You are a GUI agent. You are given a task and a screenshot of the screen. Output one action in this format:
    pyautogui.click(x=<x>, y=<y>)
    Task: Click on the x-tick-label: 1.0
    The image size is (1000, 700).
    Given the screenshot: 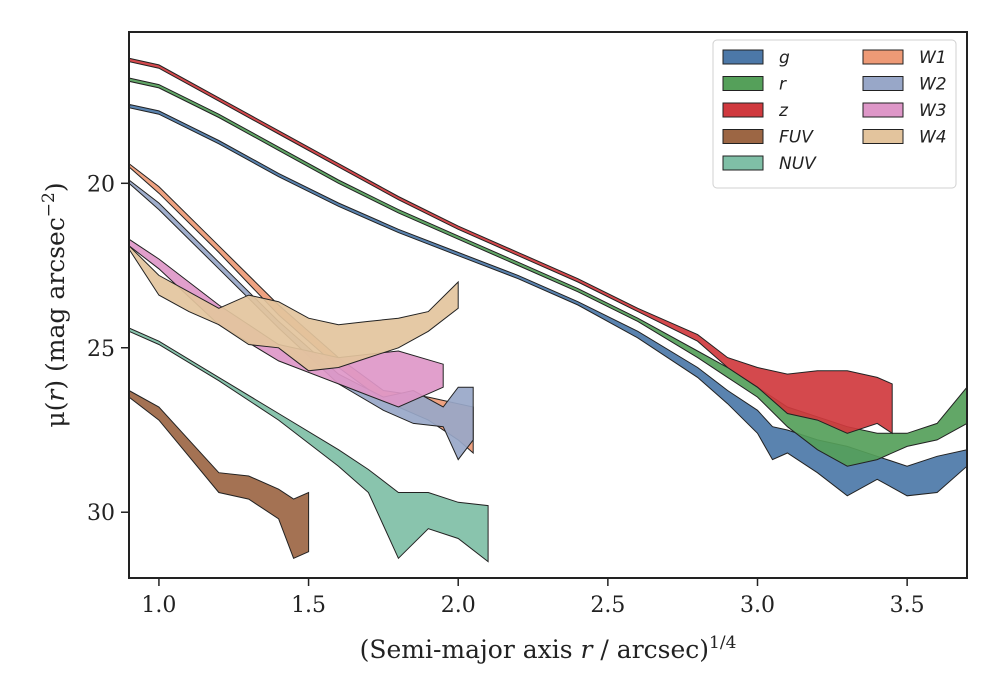 What is the action you would take?
    pyautogui.click(x=158, y=605)
    